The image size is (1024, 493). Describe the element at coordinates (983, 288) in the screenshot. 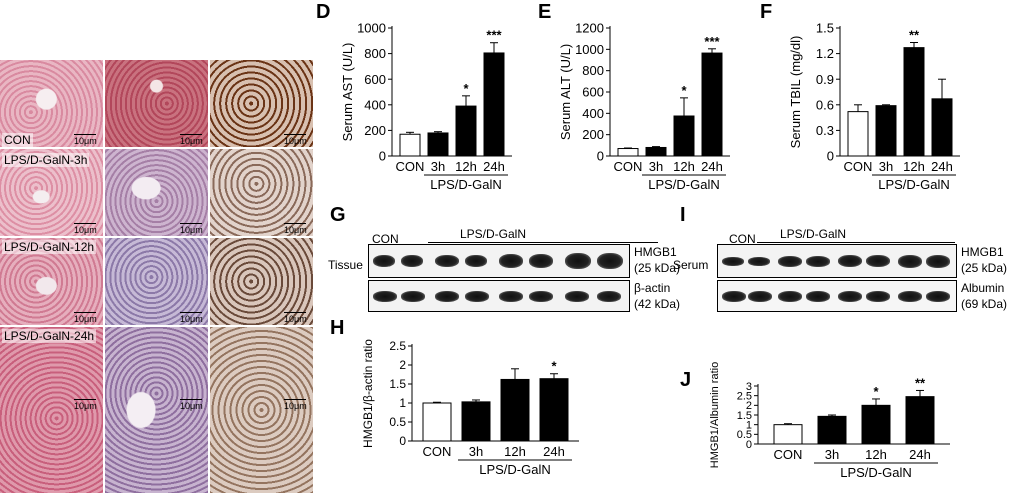

I see `protein-albumin: Albumin` at that location.